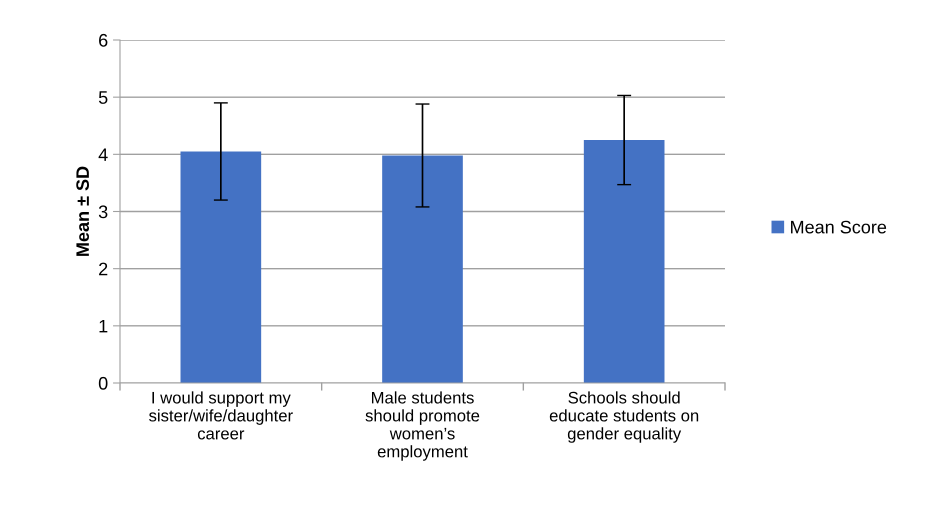 This screenshot has width=934, height=527. What do you see at coordinates (624, 417) in the screenshot?
I see `x-tick-label: Schools should educate students on gender equality` at bounding box center [624, 417].